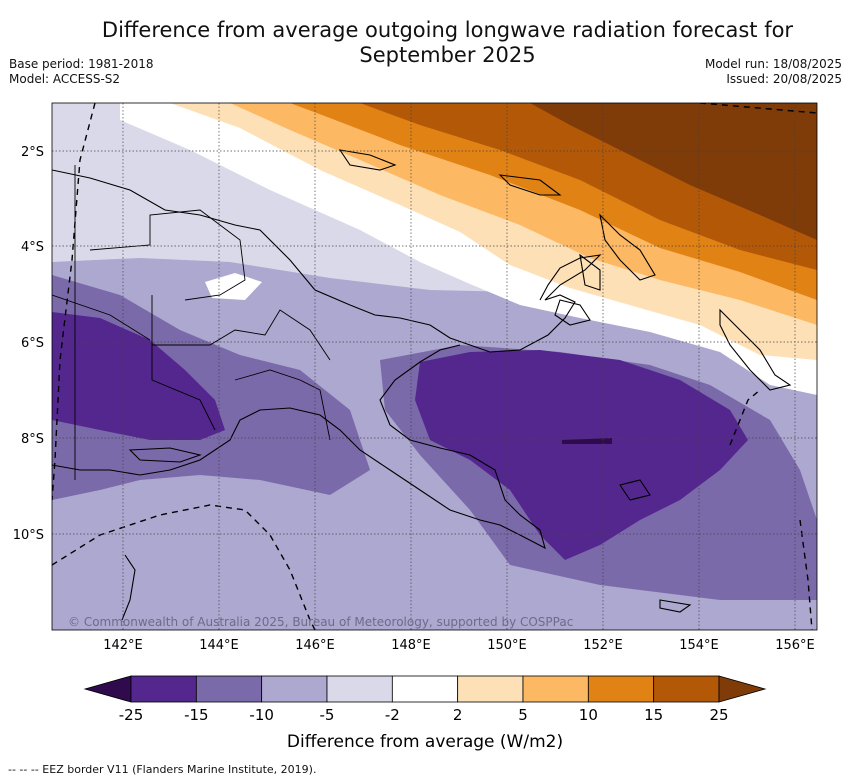 This screenshot has width=850, height=781. Describe the element at coordinates (627, 247) in the screenshot. I see `island-bougainville` at that location.